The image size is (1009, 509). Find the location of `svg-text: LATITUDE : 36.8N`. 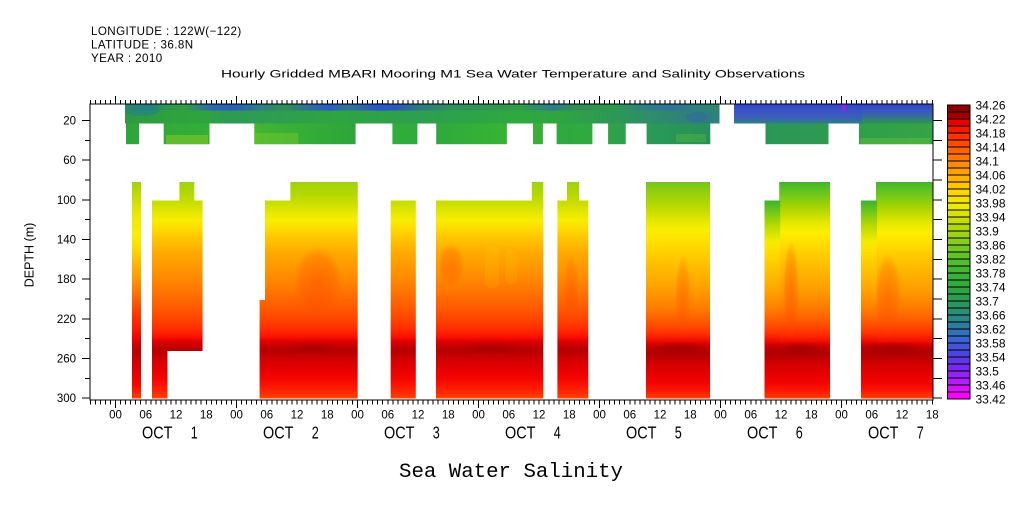

svg-text: LATITUDE : 36.8N is located at coordinates (142, 45).